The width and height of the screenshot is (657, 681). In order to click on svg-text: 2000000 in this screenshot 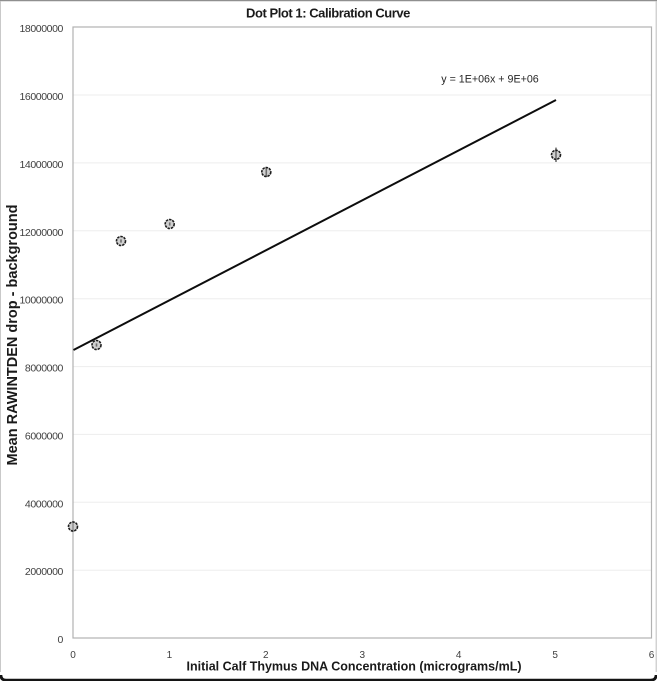, I will do `click(44, 572)`.